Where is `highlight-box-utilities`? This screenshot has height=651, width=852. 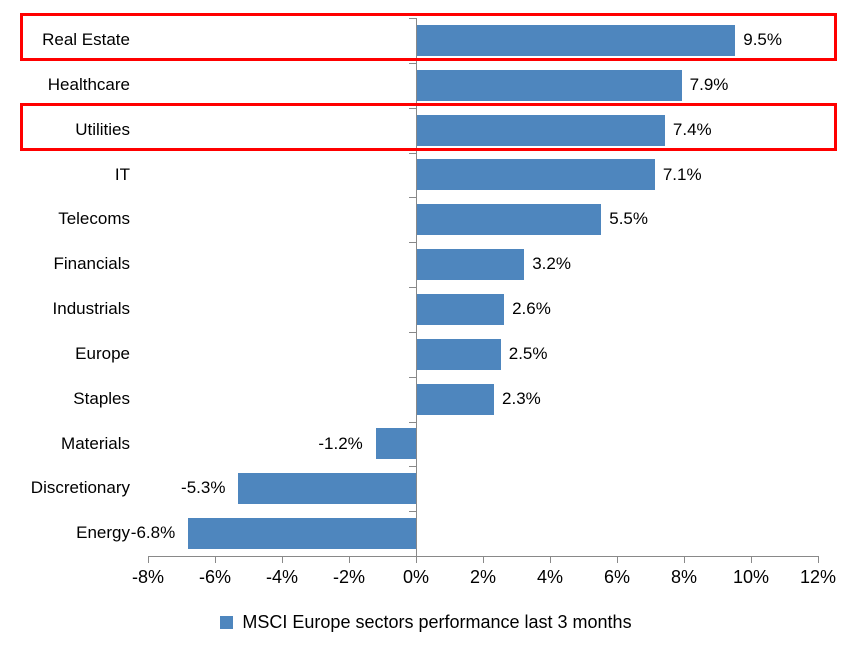
highlight-box-utilities is located at coordinates (428, 126).